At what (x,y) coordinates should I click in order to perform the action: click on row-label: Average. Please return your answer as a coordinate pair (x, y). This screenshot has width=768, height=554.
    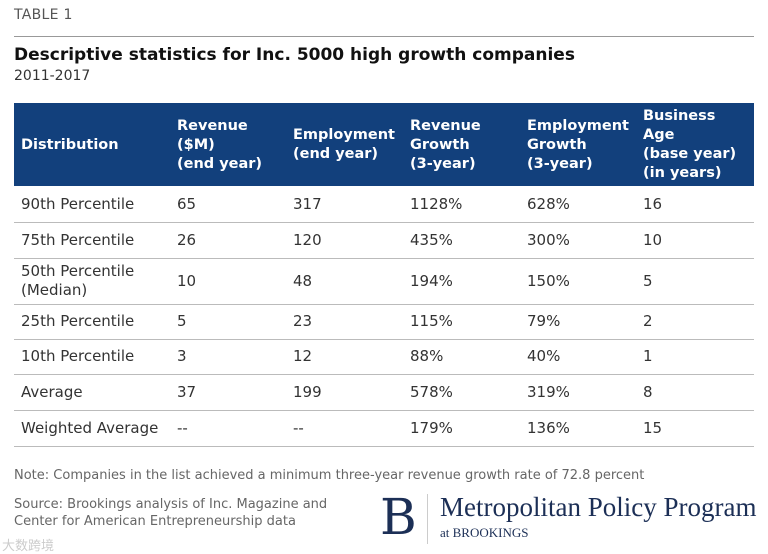
    Looking at the image, I should click on (52, 391).